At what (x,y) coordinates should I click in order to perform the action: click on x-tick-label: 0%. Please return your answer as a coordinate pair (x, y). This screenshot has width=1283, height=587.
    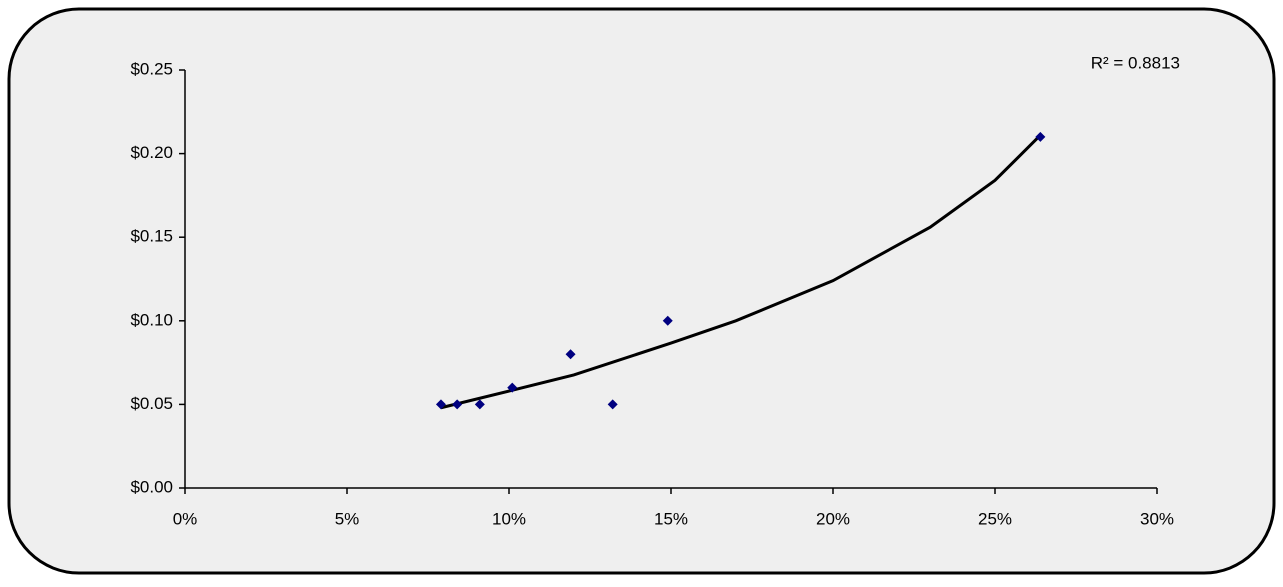
    Looking at the image, I should click on (185, 518).